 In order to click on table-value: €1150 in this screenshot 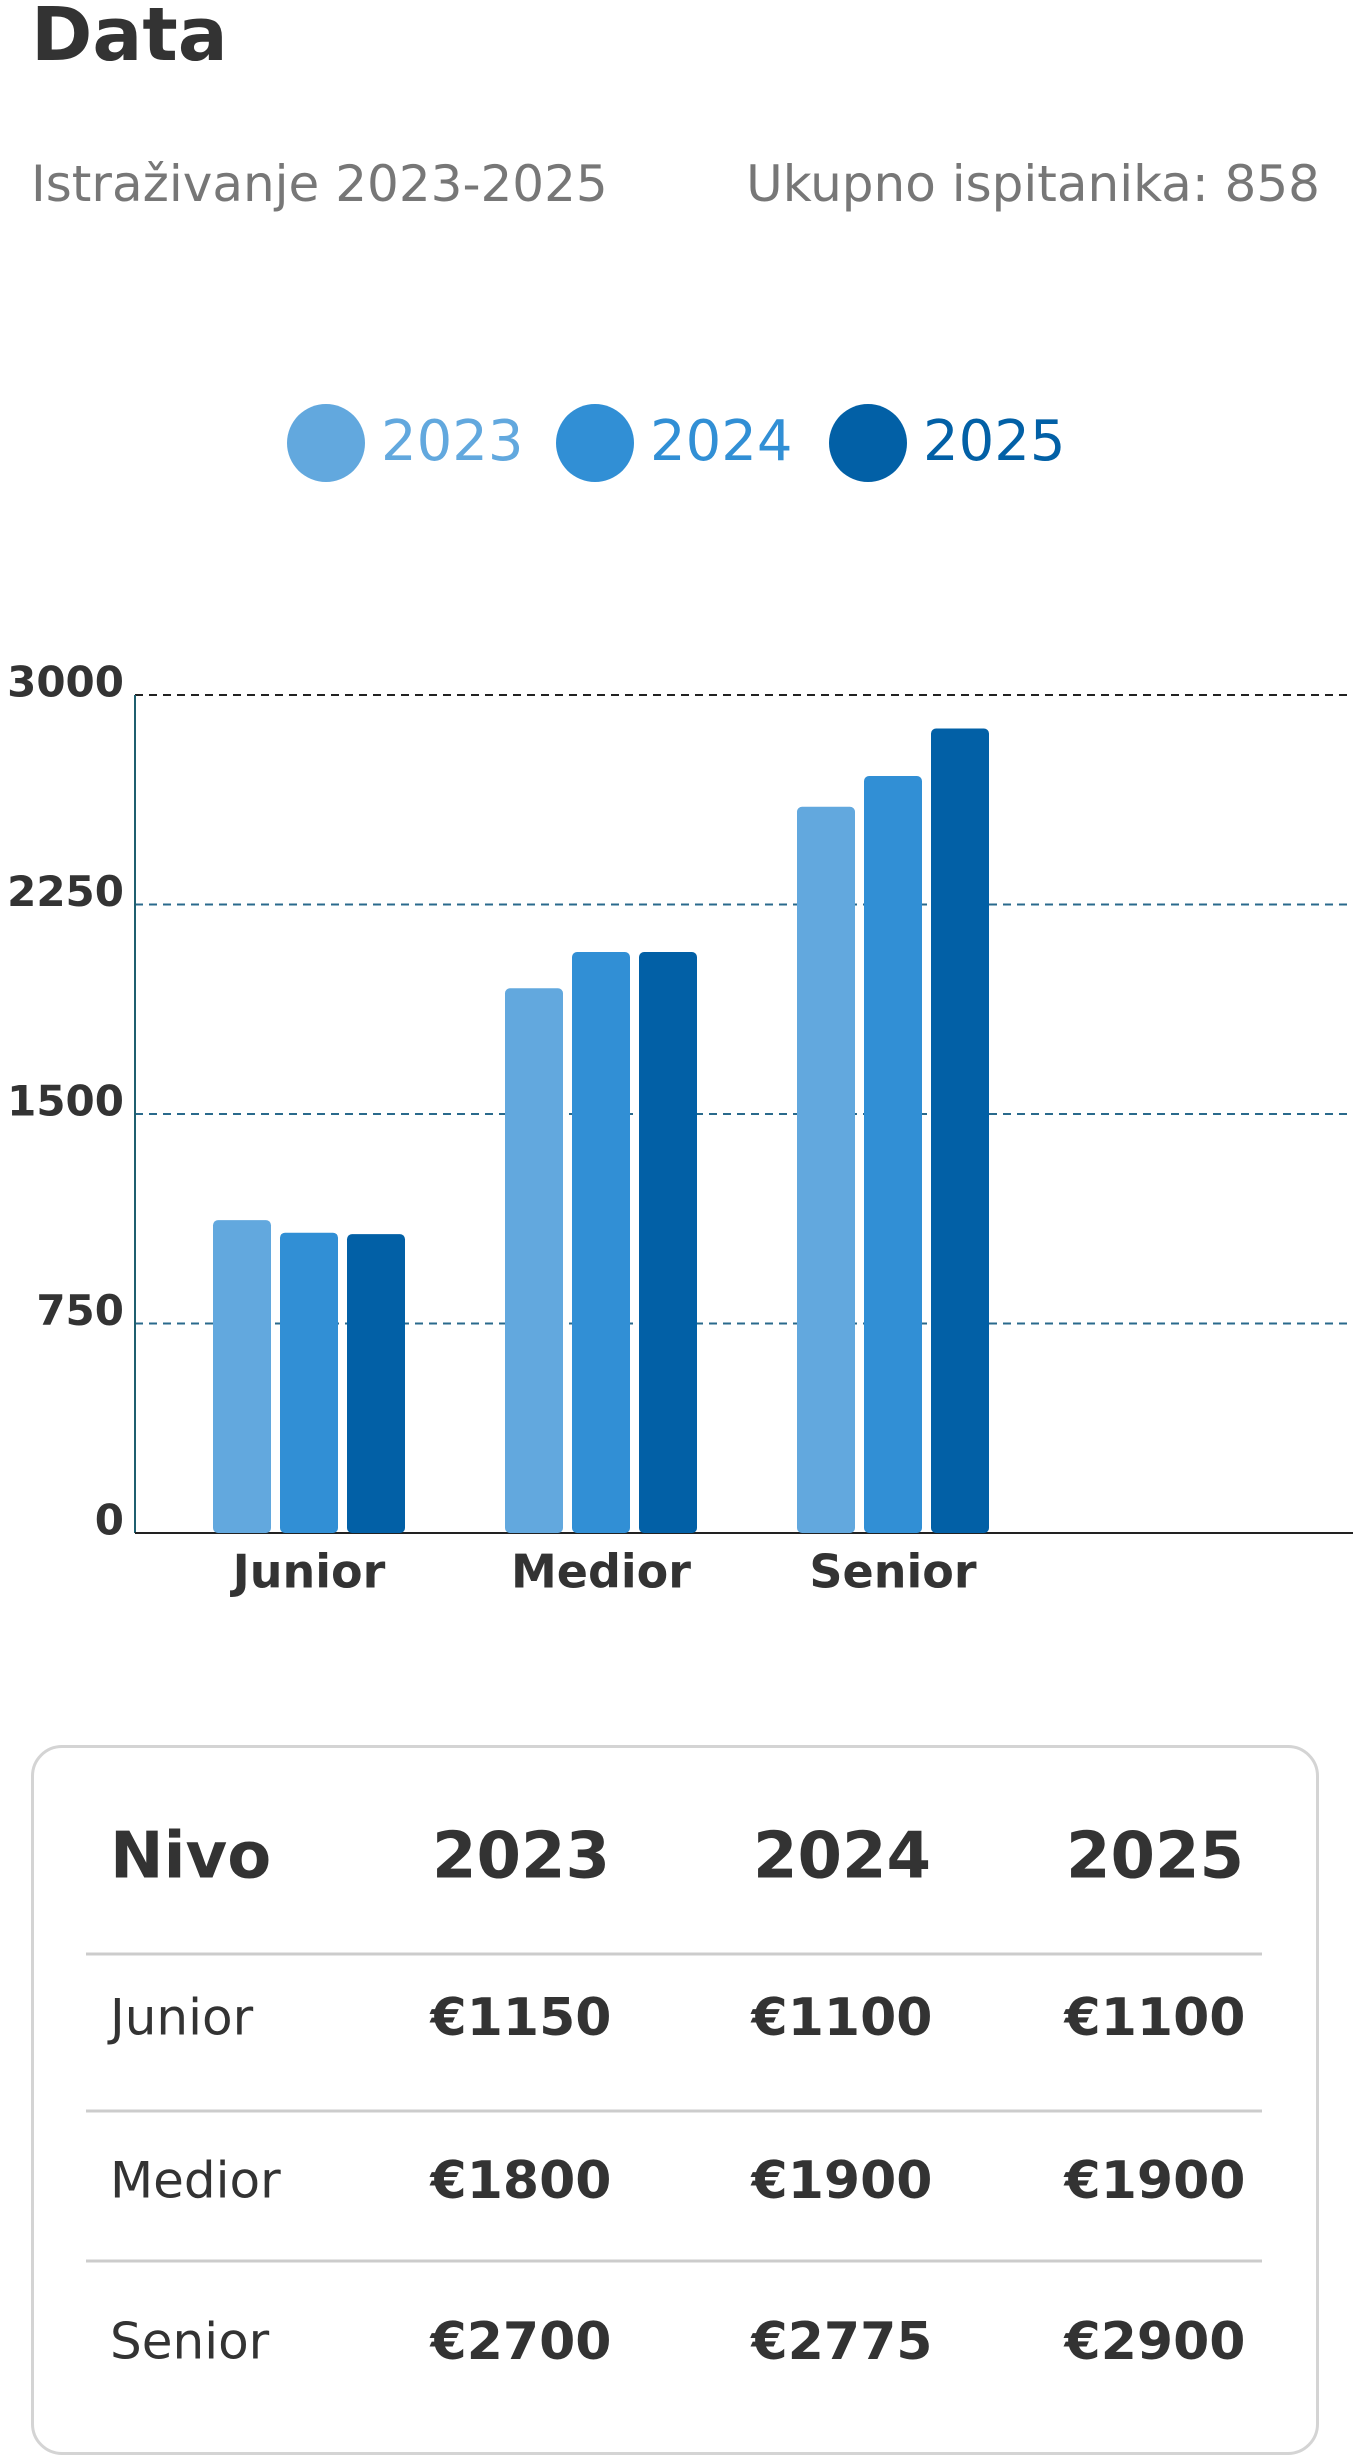, I will do `click(521, 2018)`.